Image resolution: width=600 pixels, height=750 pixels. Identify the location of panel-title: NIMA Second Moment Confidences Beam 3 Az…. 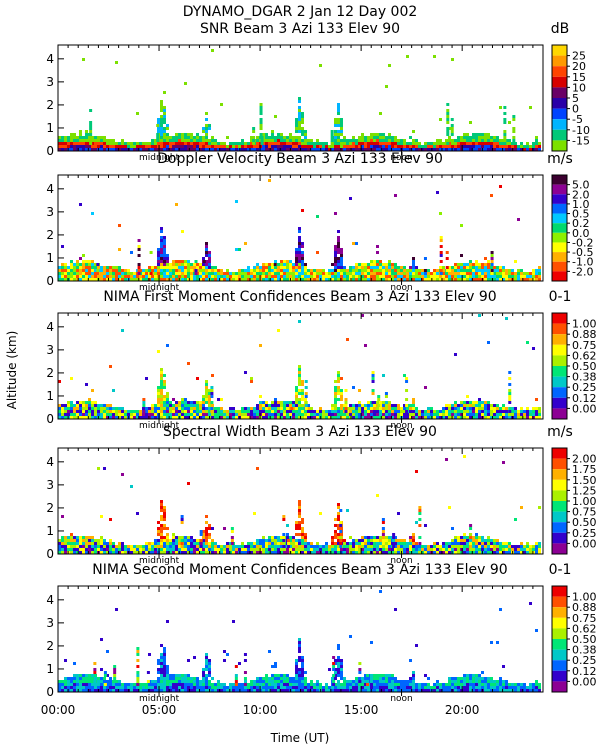
(299, 570).